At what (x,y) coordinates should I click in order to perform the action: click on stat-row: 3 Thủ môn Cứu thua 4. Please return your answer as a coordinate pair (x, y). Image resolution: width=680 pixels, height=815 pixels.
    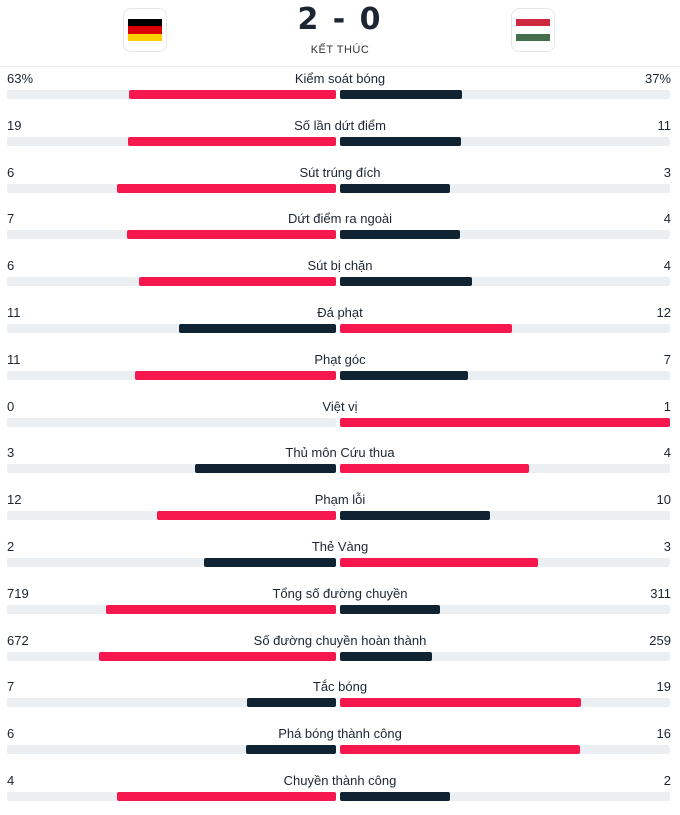
    Looking at the image, I should click on (340, 463).